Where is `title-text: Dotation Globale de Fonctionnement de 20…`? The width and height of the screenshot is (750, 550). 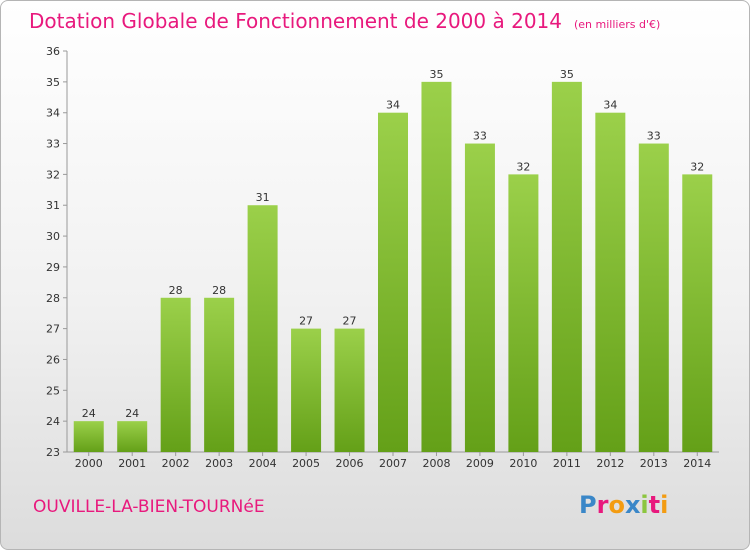 title-text: Dotation Globale de Fonctionnement de 20… is located at coordinates (295, 21).